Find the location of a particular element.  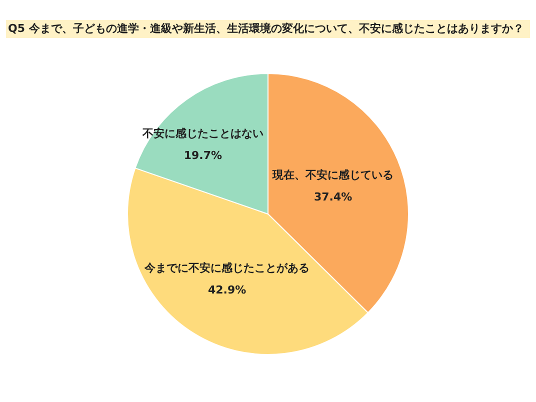

data-label: 19.7% is located at coordinates (203, 155).